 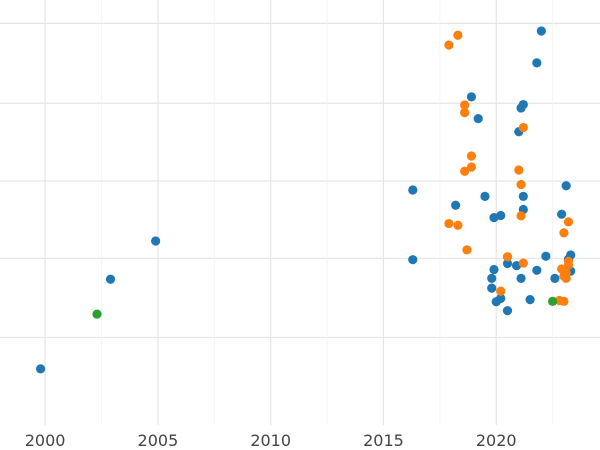 I want to click on x-tick-label: 2000, so click(x=45, y=440).